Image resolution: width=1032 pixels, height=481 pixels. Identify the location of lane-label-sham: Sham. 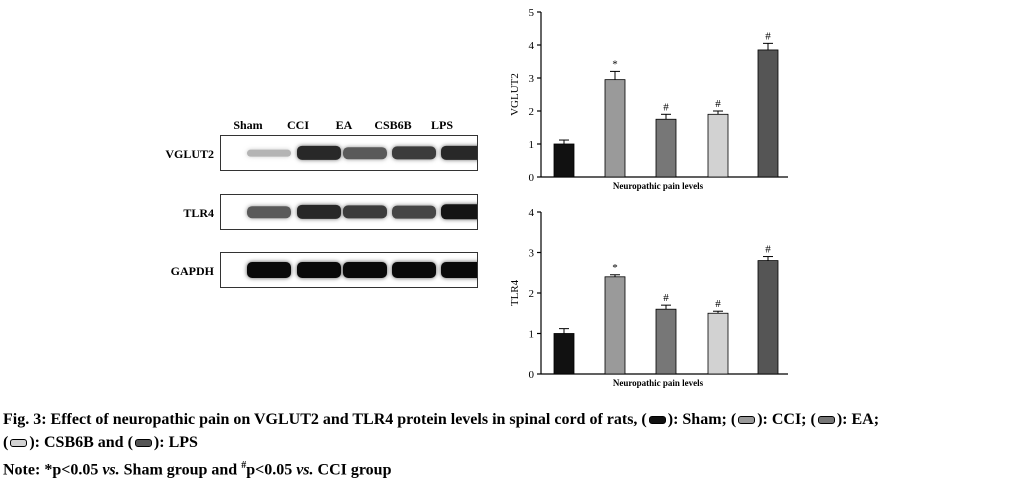
(248, 125).